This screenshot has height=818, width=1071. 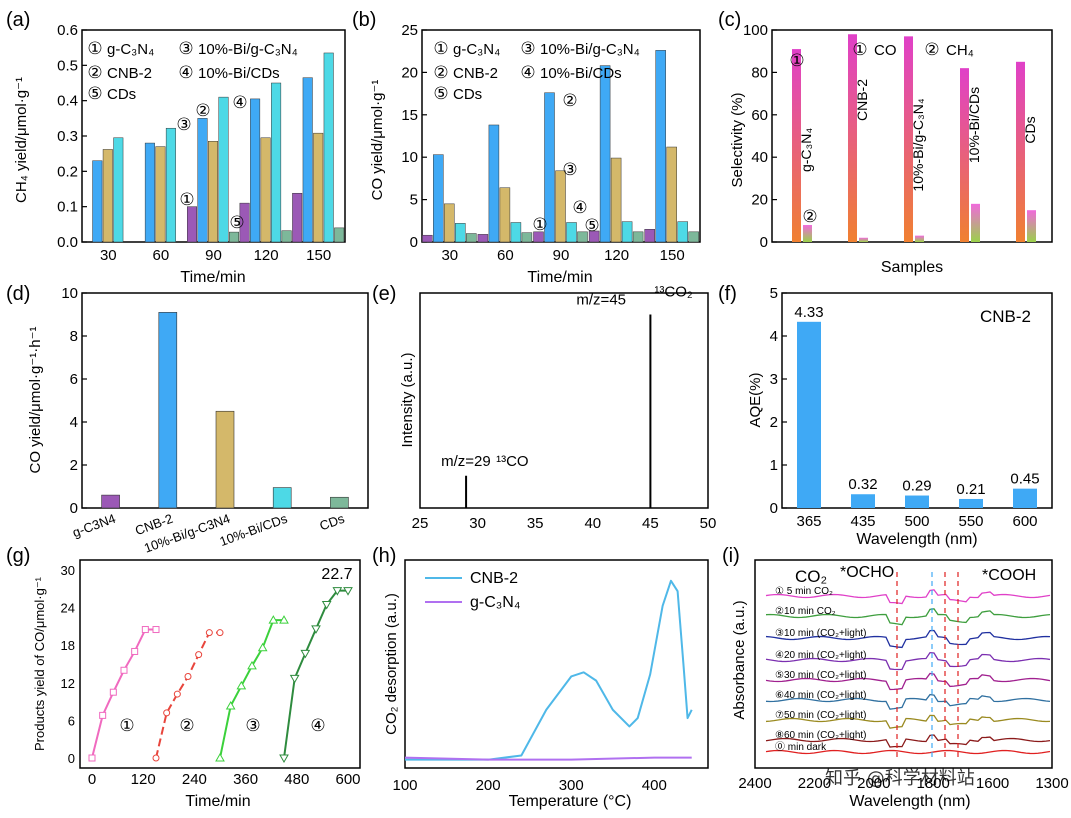 What do you see at coordinates (488, 785) in the screenshot?
I see `x-tick-label: 200` at bounding box center [488, 785].